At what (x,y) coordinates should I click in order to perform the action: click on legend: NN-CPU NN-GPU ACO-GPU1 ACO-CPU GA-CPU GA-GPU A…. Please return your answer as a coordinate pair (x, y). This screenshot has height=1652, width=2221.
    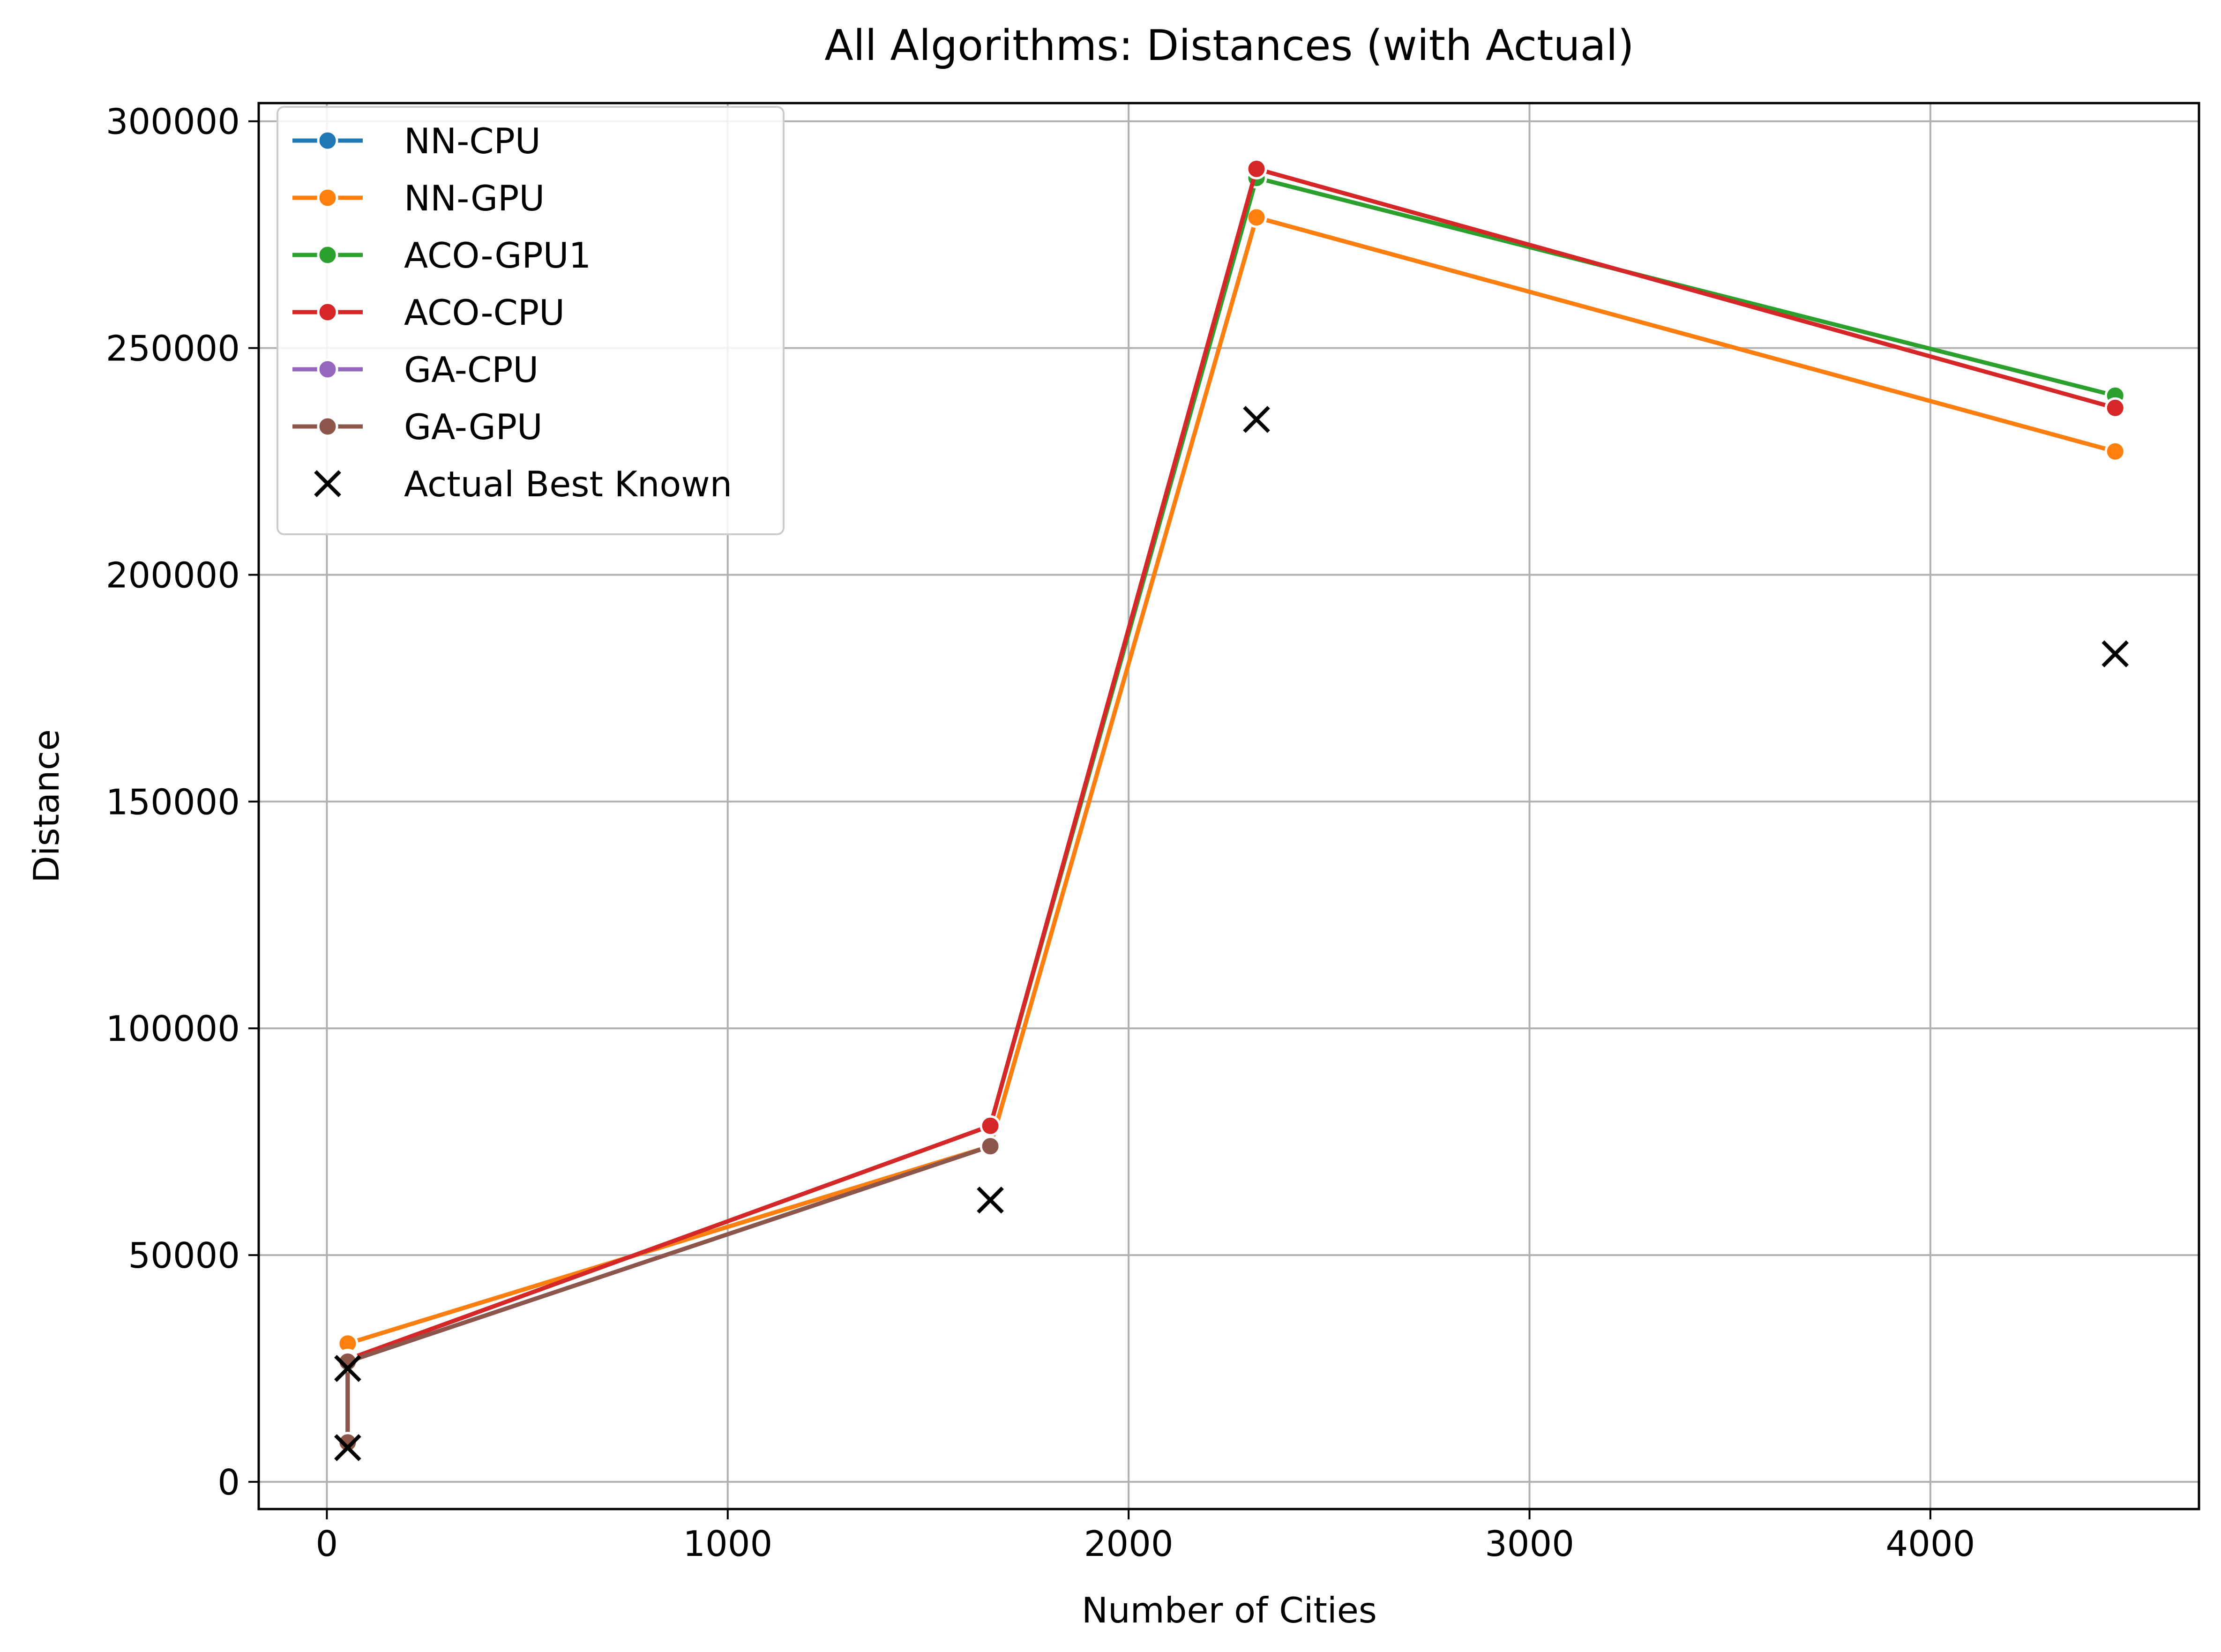
    Looking at the image, I should click on (531, 321).